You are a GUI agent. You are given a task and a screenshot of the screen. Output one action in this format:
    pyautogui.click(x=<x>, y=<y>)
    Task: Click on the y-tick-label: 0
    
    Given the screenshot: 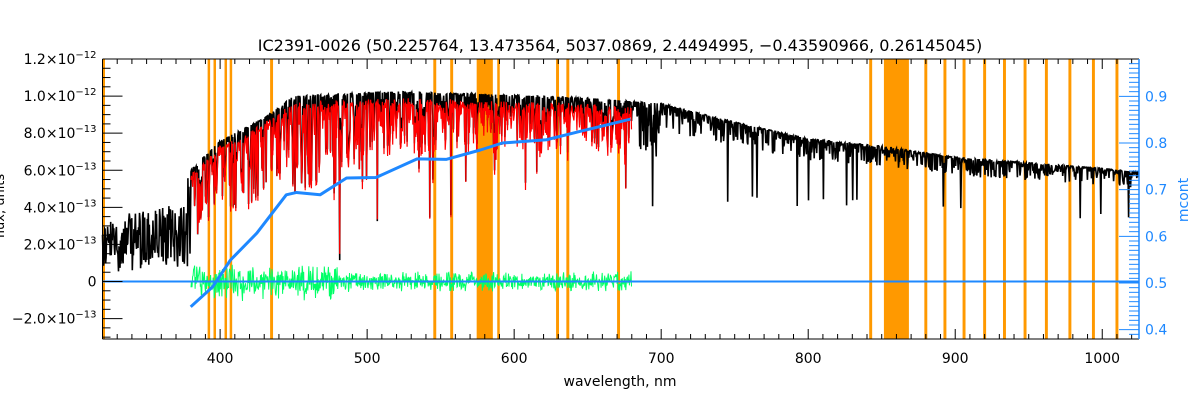 What is the action you would take?
    pyautogui.click(x=92, y=283)
    